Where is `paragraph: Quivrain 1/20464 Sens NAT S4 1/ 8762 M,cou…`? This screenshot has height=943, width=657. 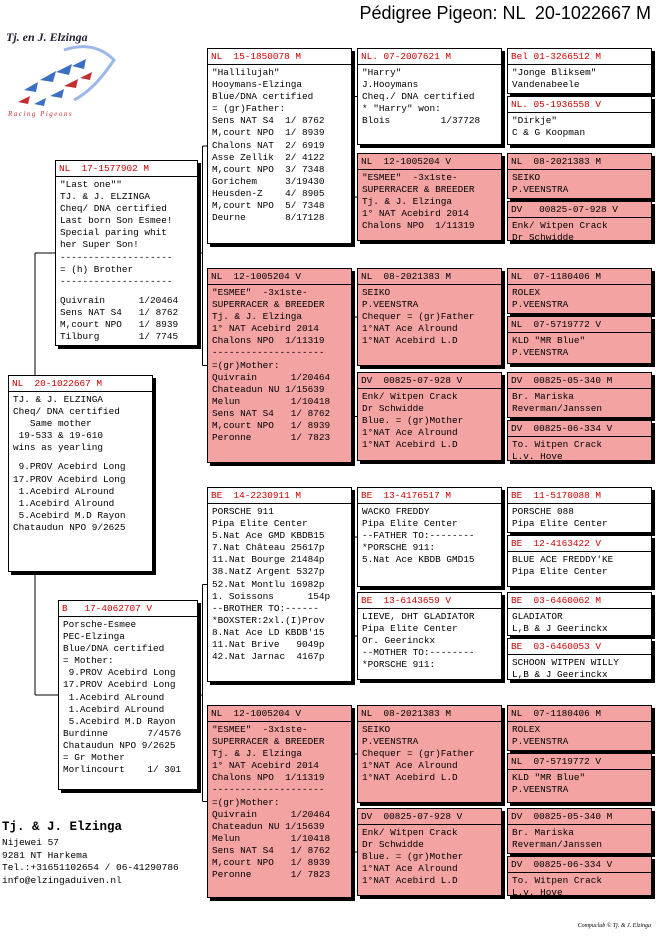 paragraph: Quivrain 1/20464 Sens NAT S4 1/ 8762 M,cou… is located at coordinates (127, 319).